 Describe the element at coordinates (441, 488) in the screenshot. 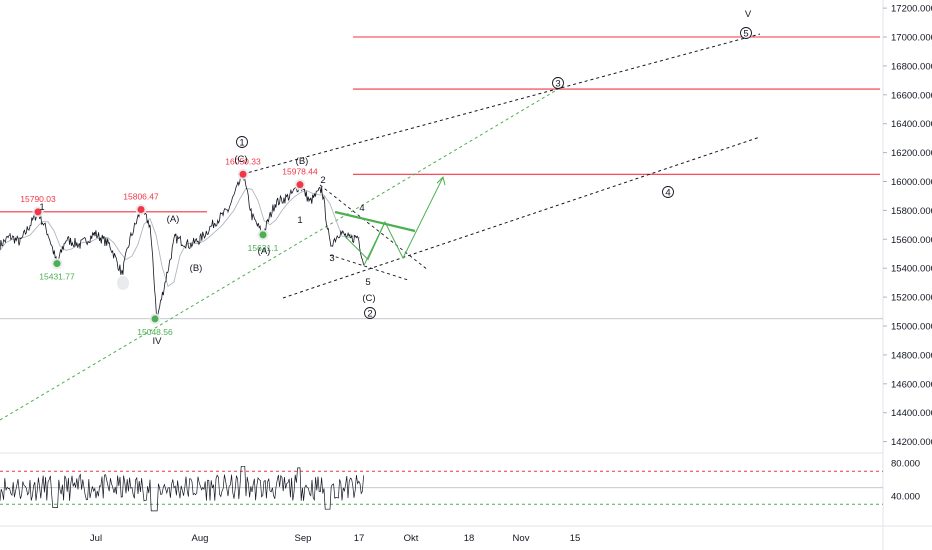

I see `rsi-pane` at that location.